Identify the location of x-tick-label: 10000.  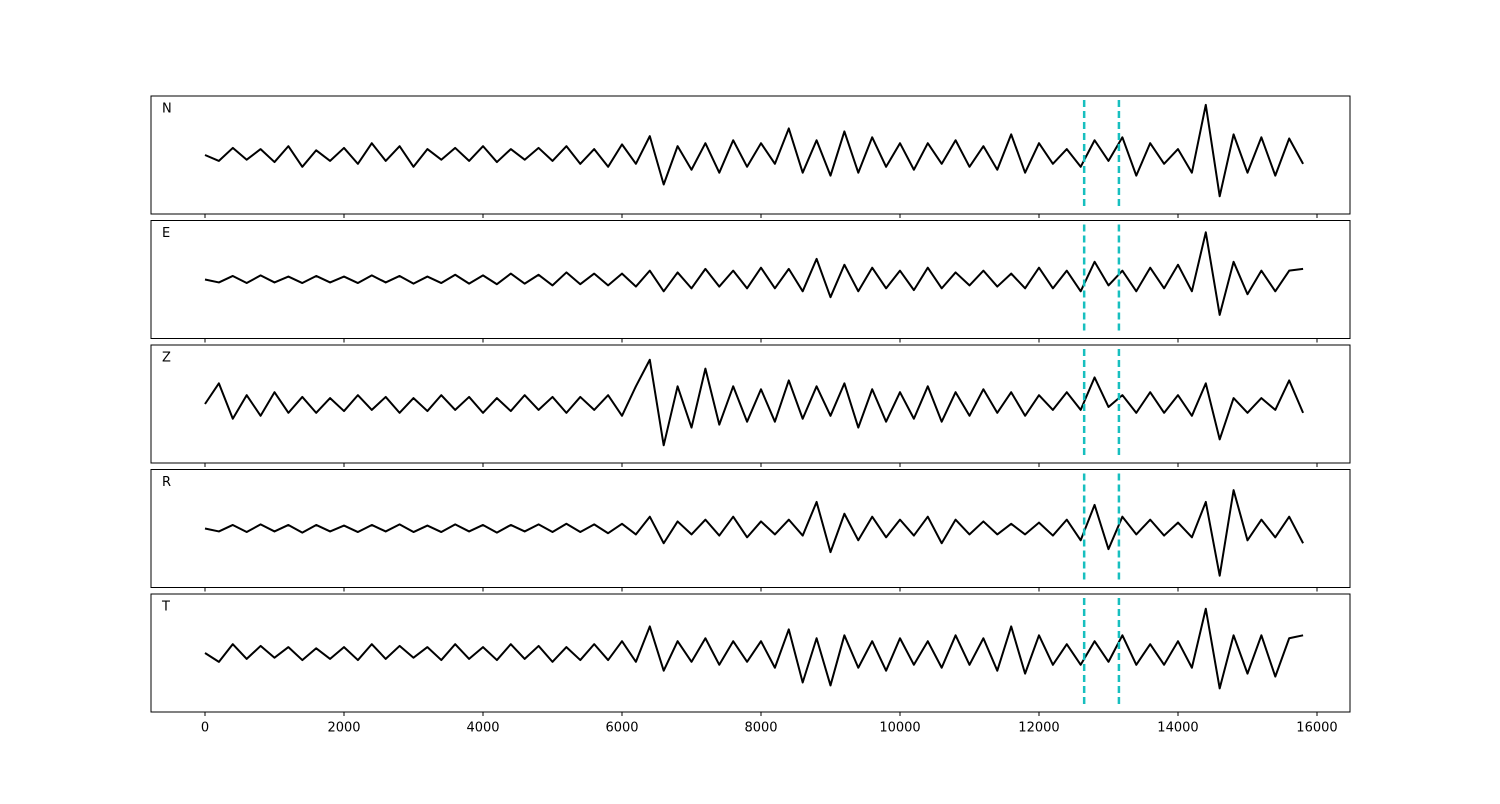
(899, 728).